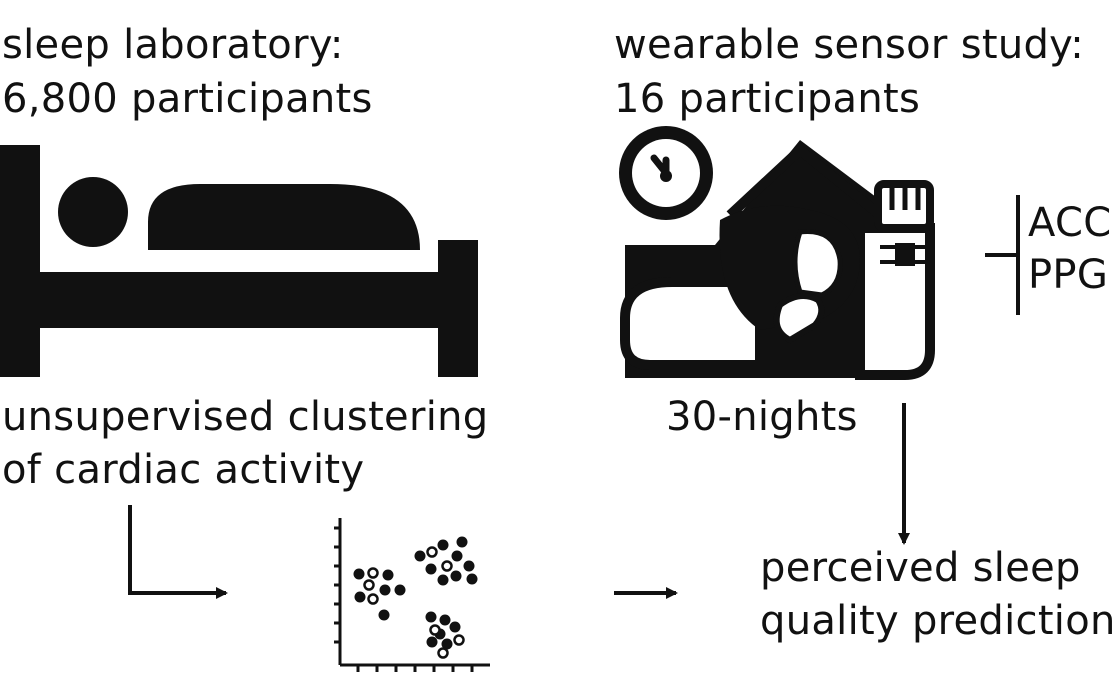 The image size is (1120, 700). I want to click on signal-acc-label: ACC, so click(1070, 223).